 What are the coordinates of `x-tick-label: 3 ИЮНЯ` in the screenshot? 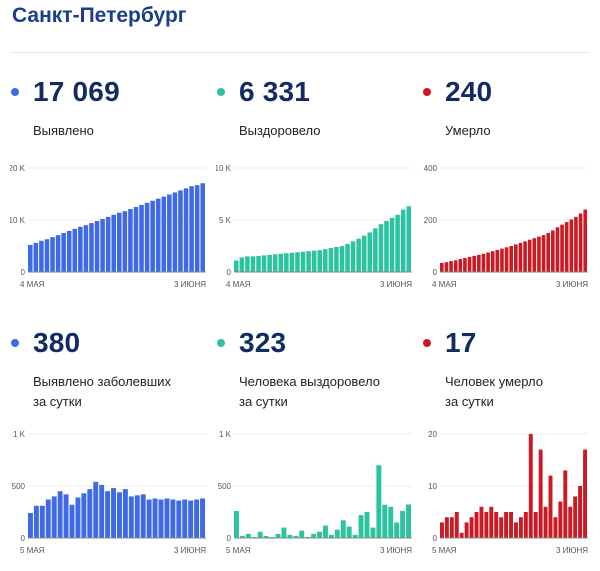 It's located at (572, 550).